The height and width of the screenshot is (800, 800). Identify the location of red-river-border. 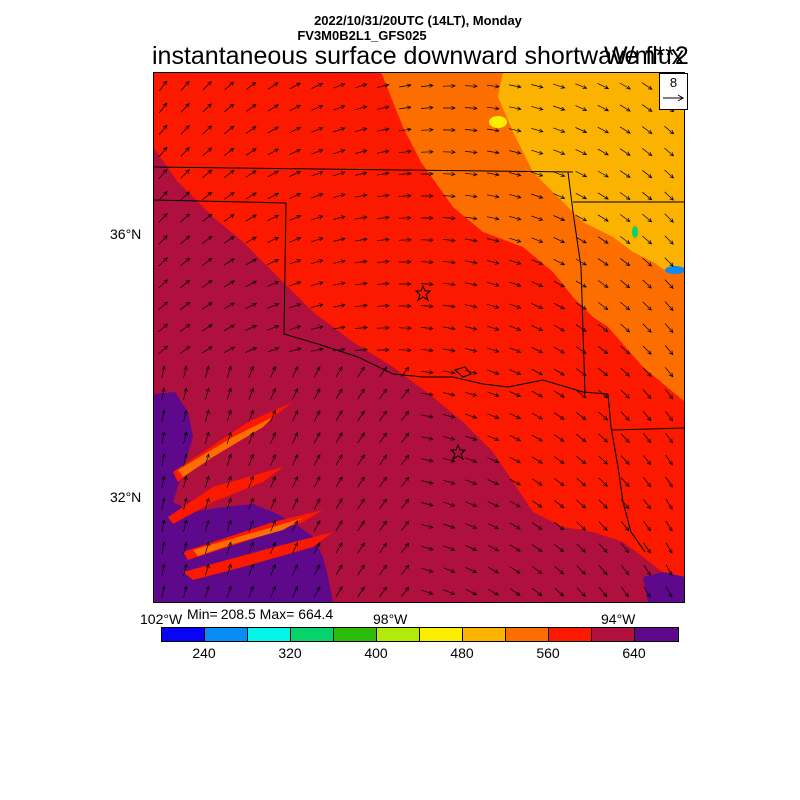
(446, 298).